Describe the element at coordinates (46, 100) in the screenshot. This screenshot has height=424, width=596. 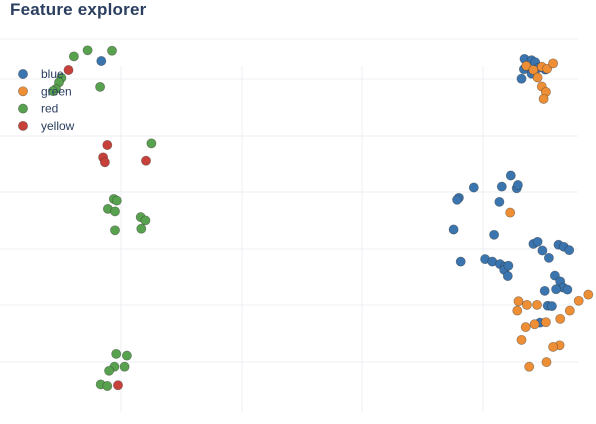
I see `legend: blue green red yellow` at that location.